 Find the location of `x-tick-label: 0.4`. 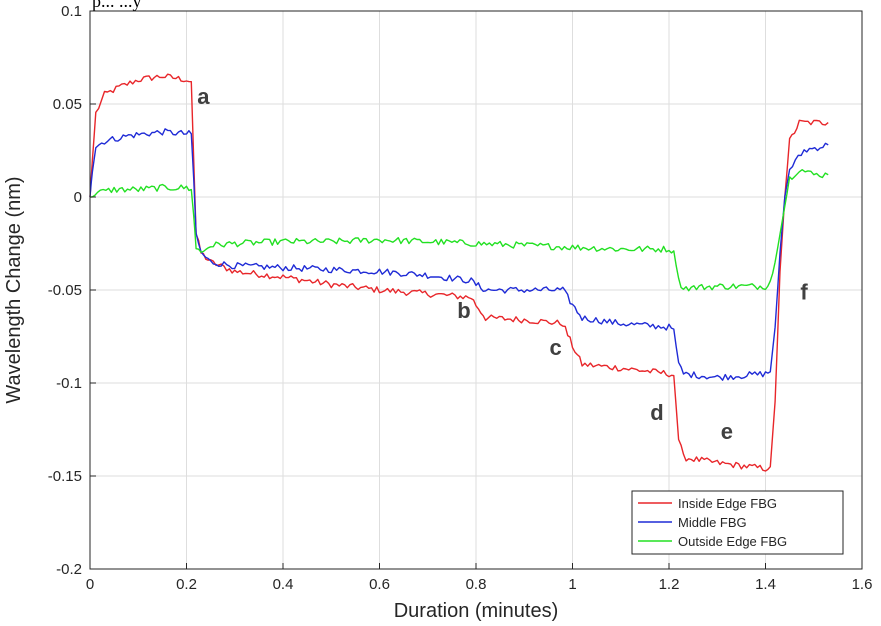

x-tick-label: 0.4 is located at coordinates (283, 584).